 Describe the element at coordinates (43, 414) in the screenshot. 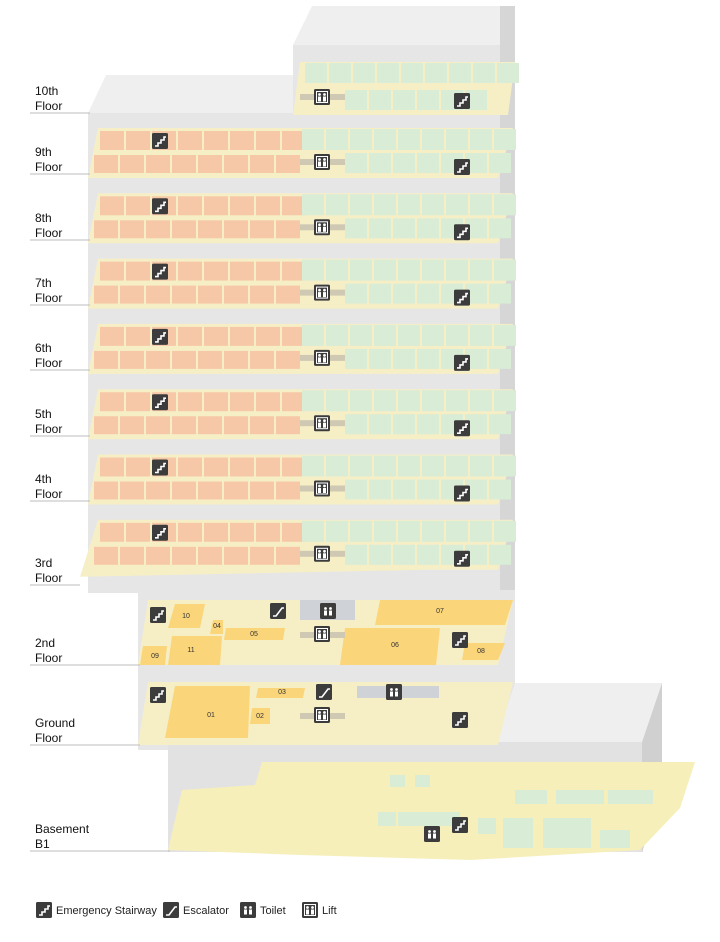

I see `floor-label: 5th` at that location.